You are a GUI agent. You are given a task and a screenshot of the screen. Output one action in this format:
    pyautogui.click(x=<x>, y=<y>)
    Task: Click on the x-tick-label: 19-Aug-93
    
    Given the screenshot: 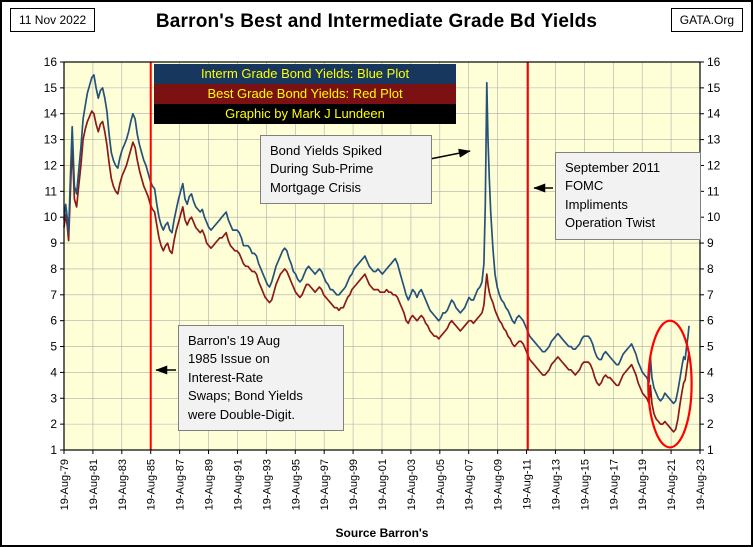 What is the action you would take?
    pyautogui.click(x=267, y=484)
    